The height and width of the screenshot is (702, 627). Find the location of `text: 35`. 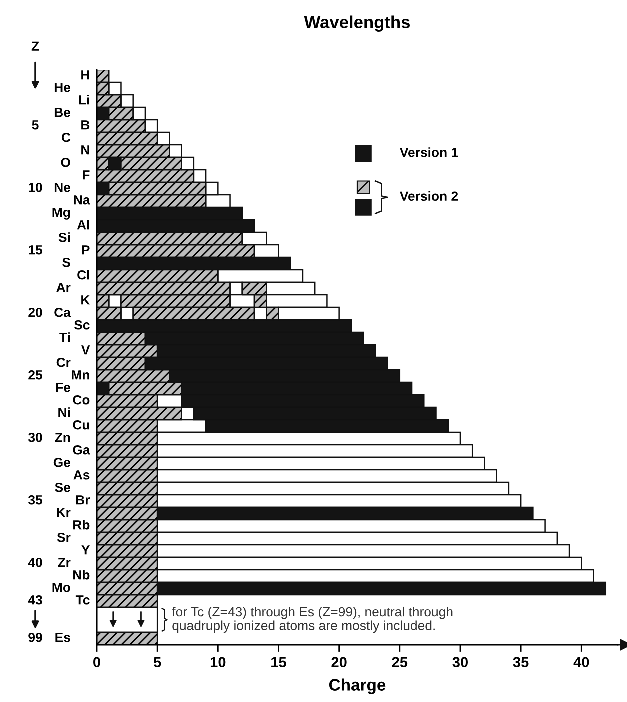

text: 35 is located at coordinates (35, 500).